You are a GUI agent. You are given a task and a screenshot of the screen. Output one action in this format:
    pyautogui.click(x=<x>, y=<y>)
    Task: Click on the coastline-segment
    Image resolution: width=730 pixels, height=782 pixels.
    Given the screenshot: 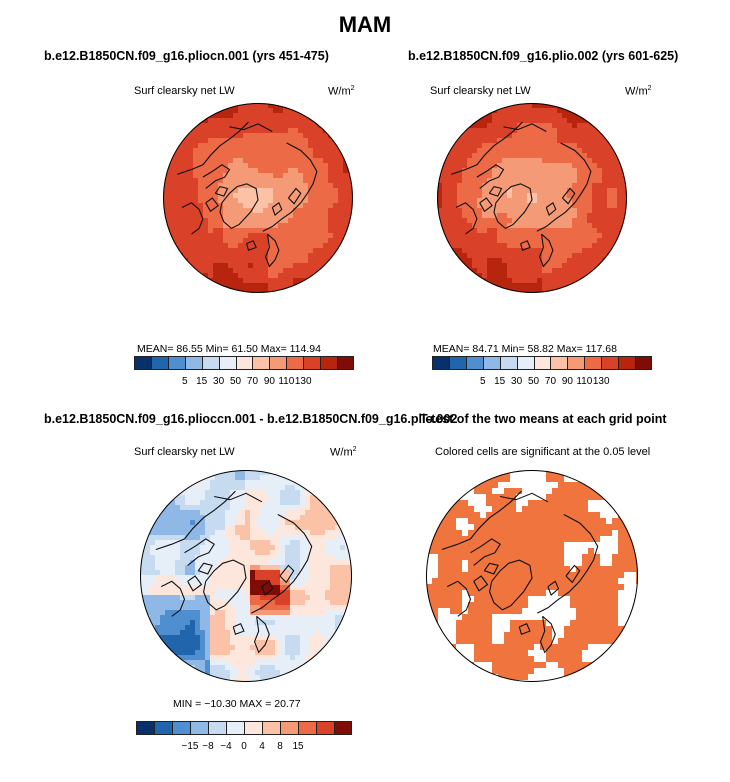 What is the action you would take?
    pyautogui.click(x=272, y=250)
    